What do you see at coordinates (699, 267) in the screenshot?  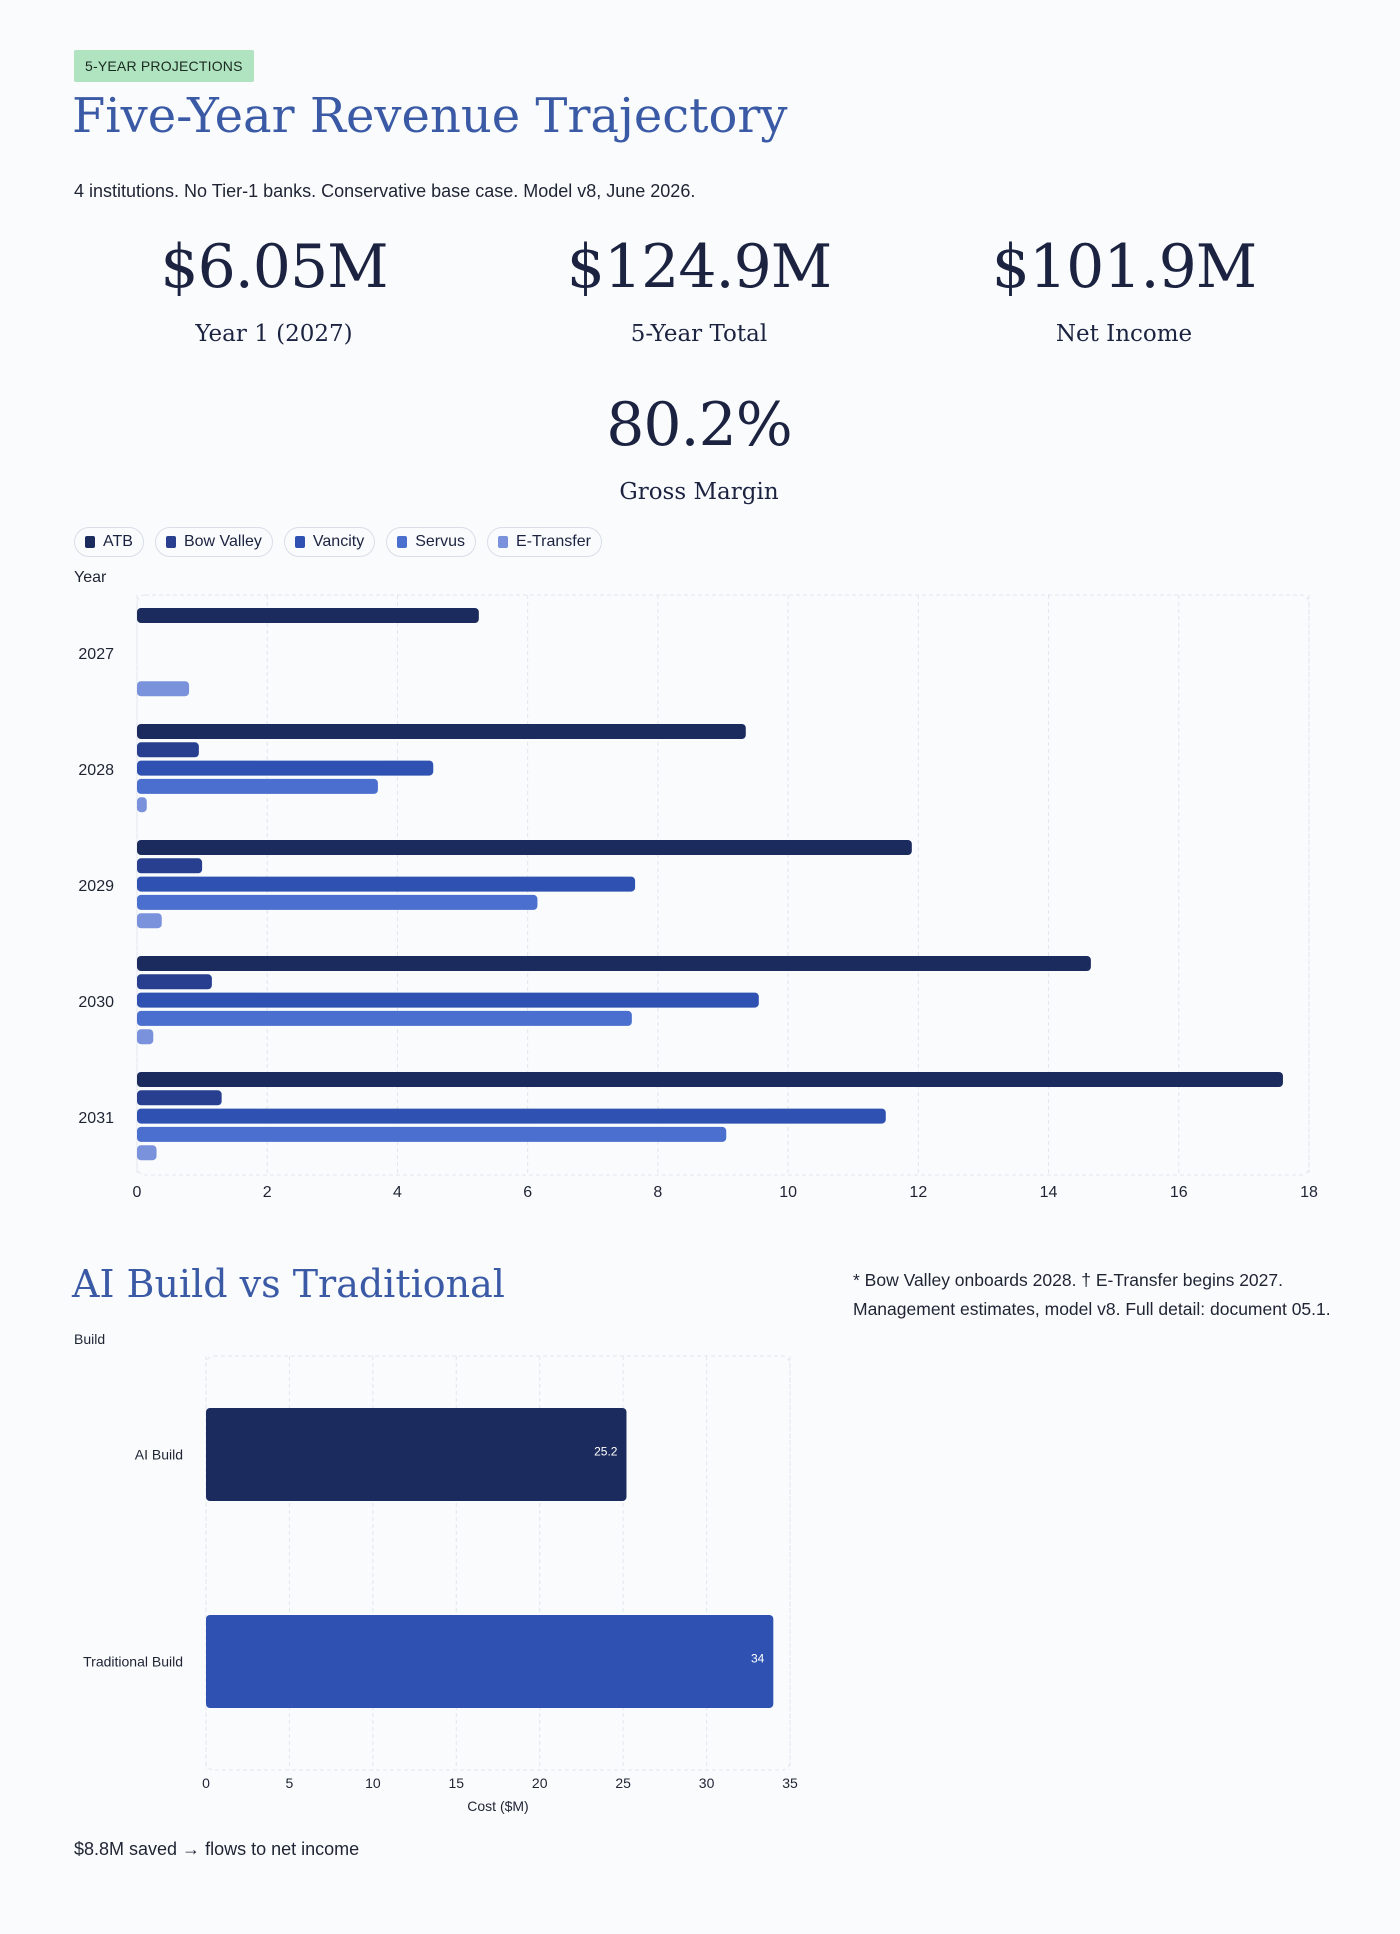 I see `kpi-value: $124.9M` at bounding box center [699, 267].